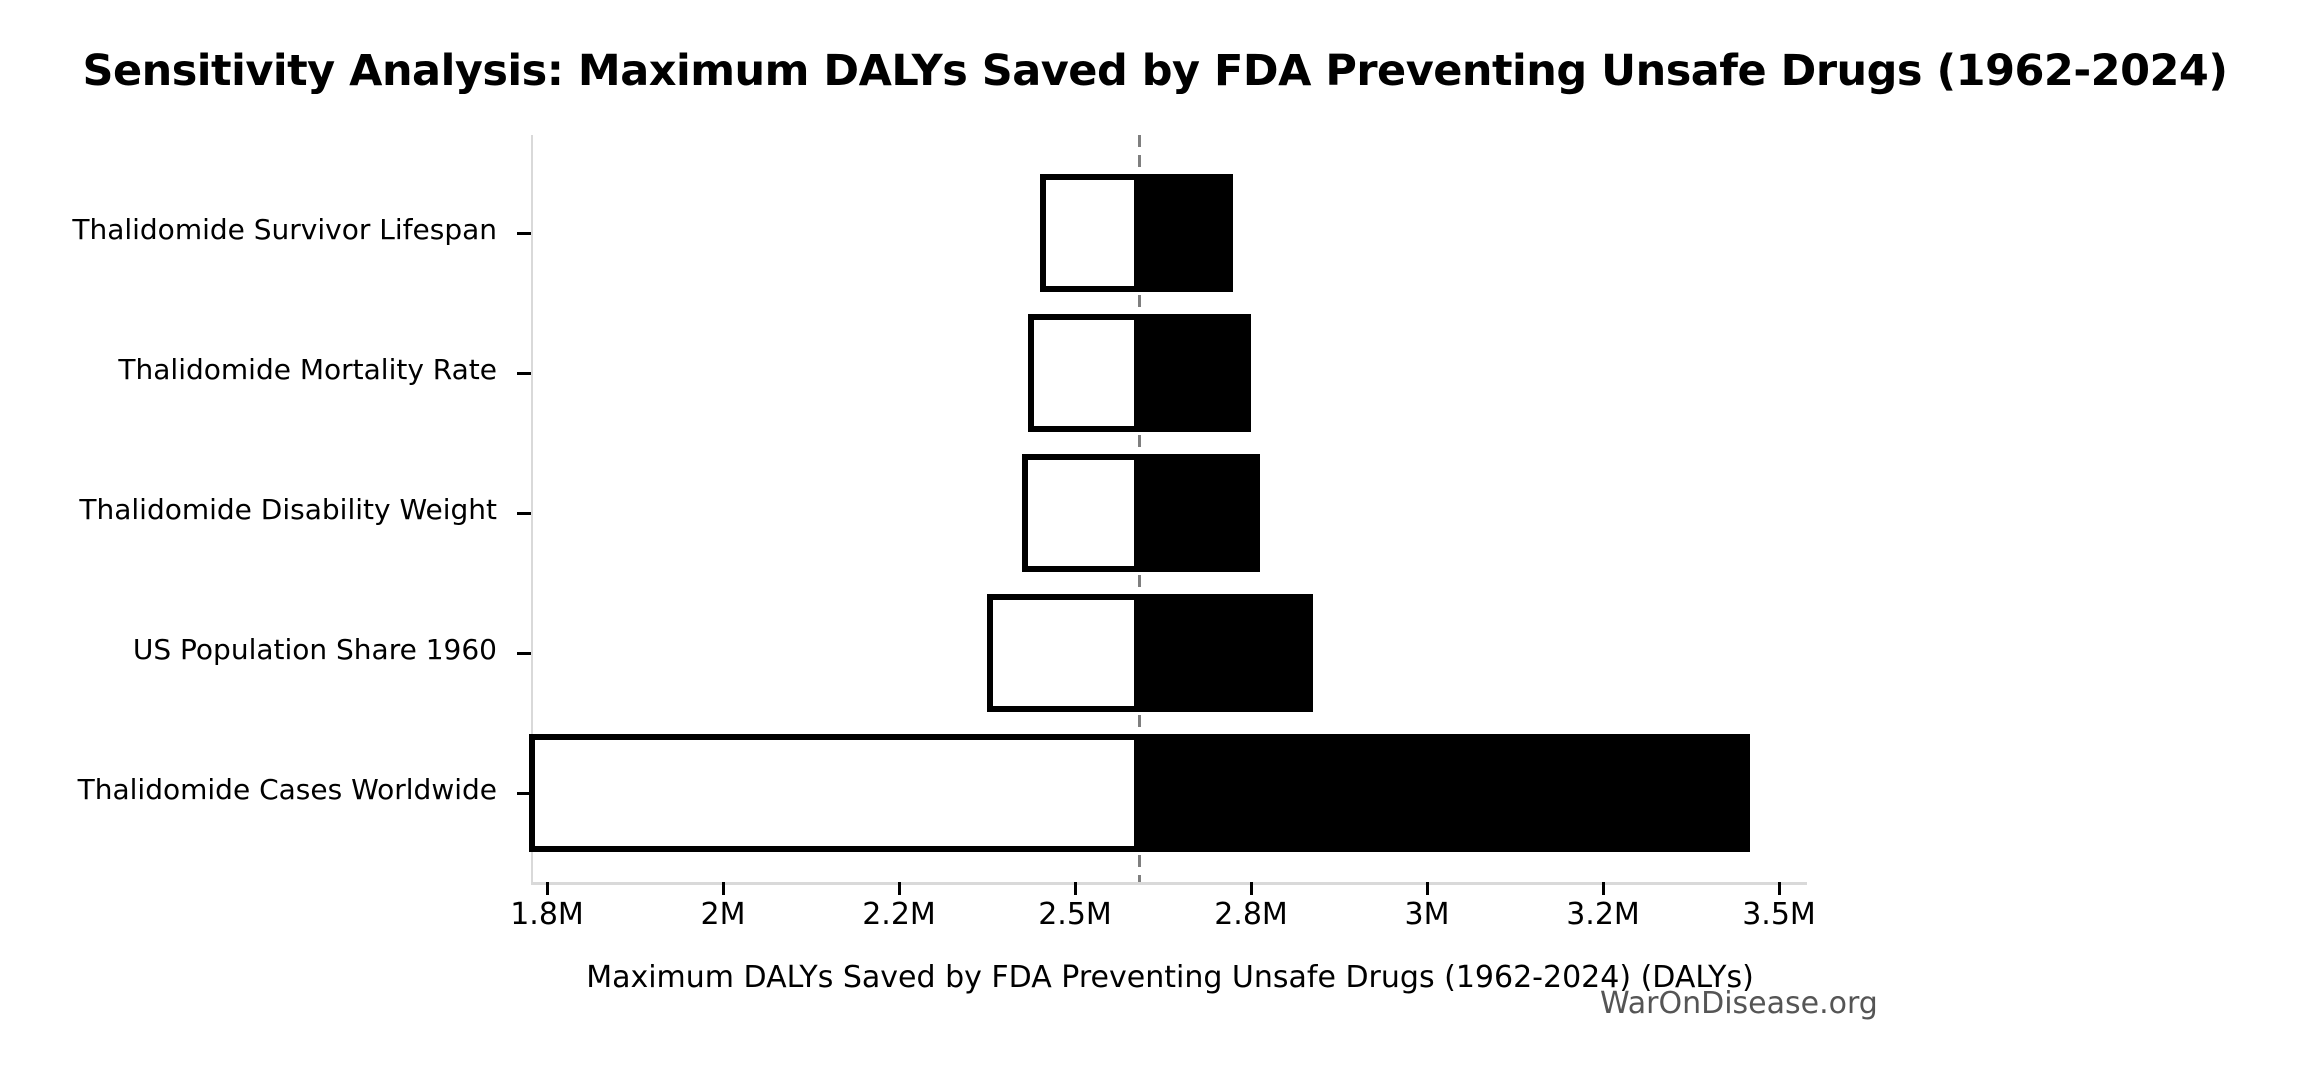 This screenshot has width=2310, height=1075. I want to click on y-tick-label: Thalidomide Mortality Rate, so click(307, 369).